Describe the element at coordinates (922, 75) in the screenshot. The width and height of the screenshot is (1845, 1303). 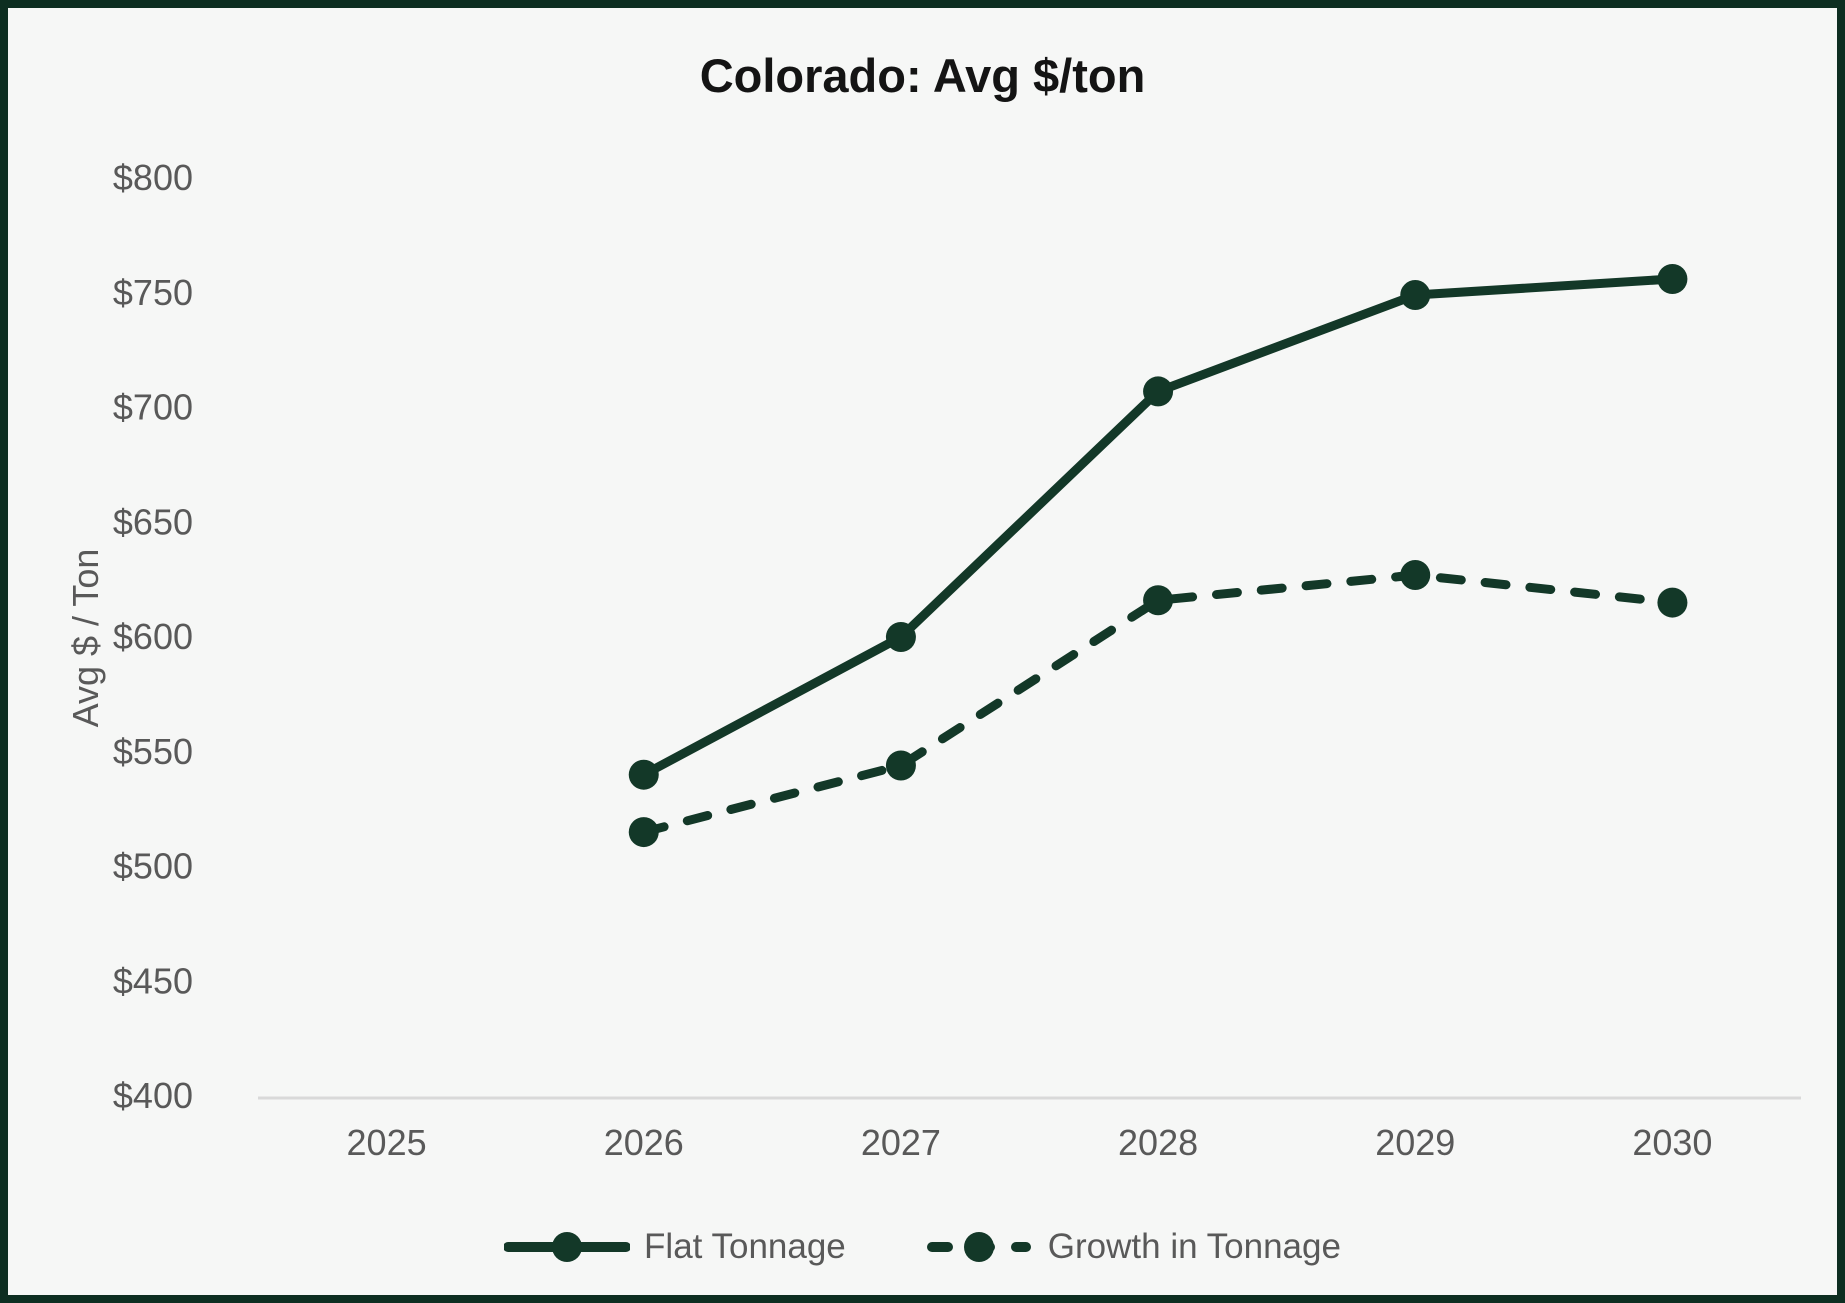
I see `chart-title: Colorado: Avg $/ton` at that location.